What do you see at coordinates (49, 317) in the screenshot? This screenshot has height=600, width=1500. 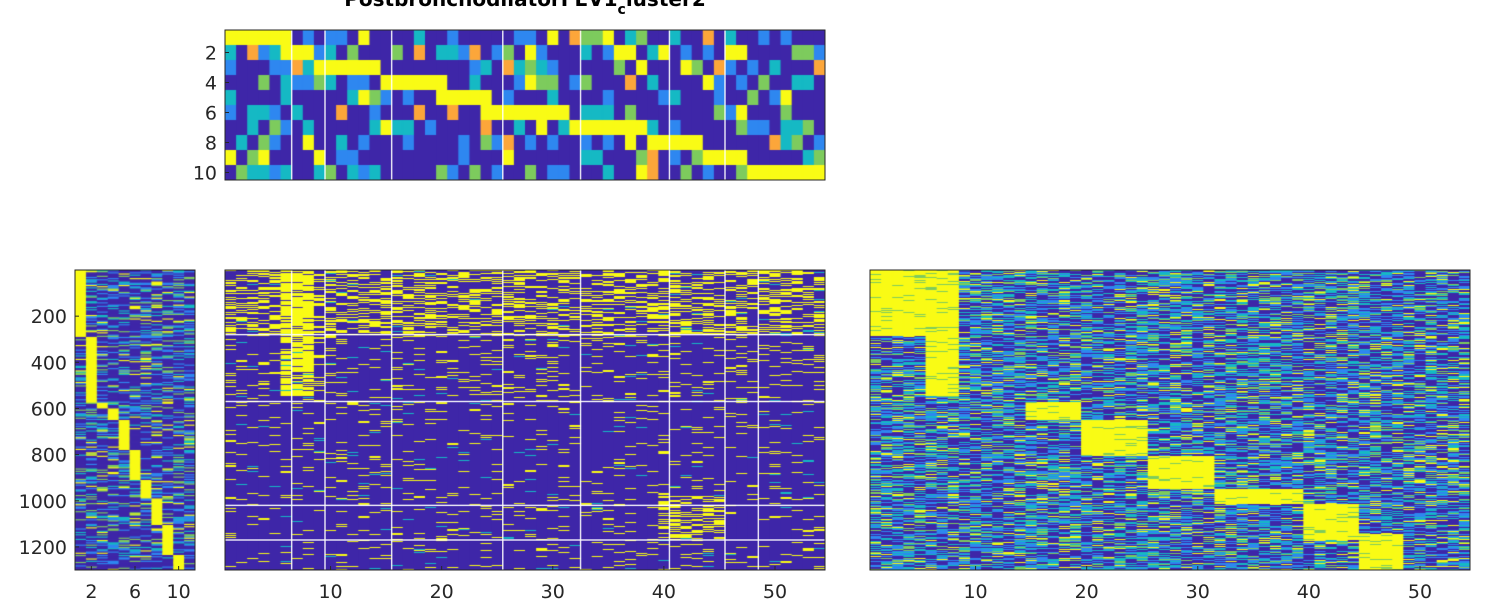 I see `bl-ytick-label-0: 200` at bounding box center [49, 317].